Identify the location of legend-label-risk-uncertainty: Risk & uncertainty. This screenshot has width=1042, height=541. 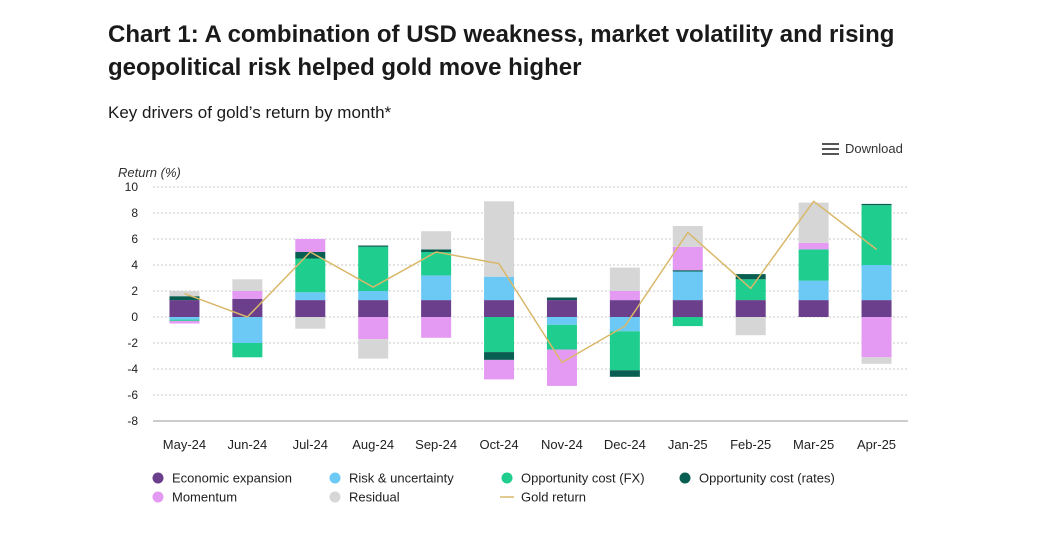
(401, 478).